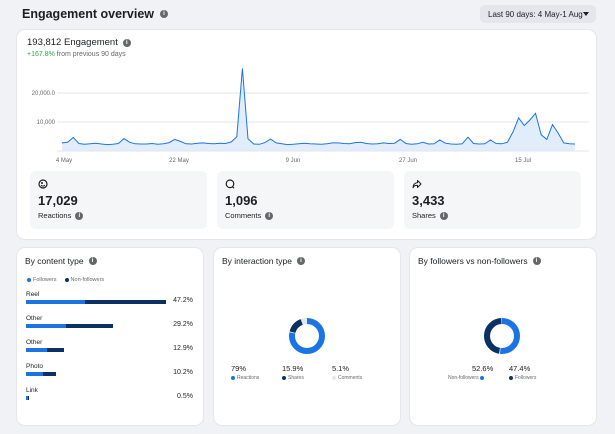  What do you see at coordinates (43, 185) in the screenshot?
I see `reactions-icon` at bounding box center [43, 185].